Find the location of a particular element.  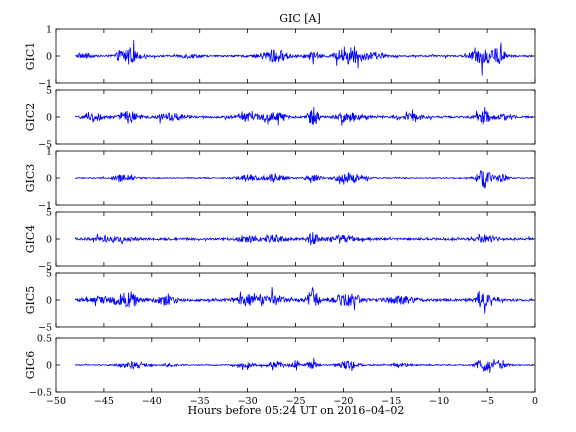

panel-gic3: −1 0 1 GIC3 is located at coordinates (280, 179).